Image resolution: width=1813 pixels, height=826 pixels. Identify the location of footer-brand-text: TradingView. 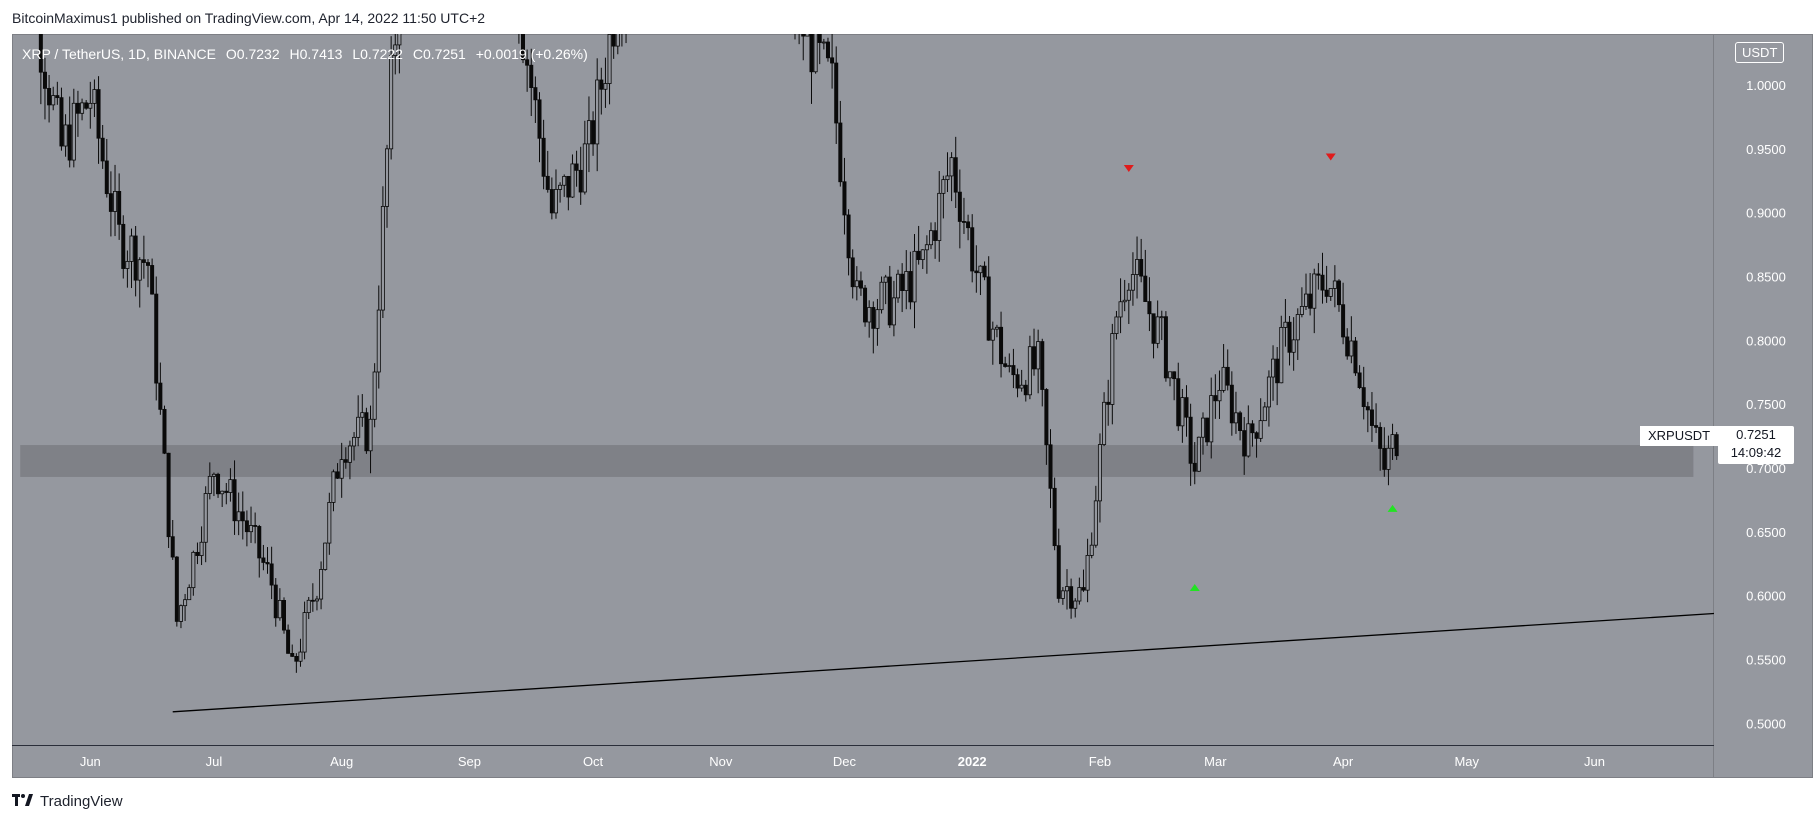
(81, 801).